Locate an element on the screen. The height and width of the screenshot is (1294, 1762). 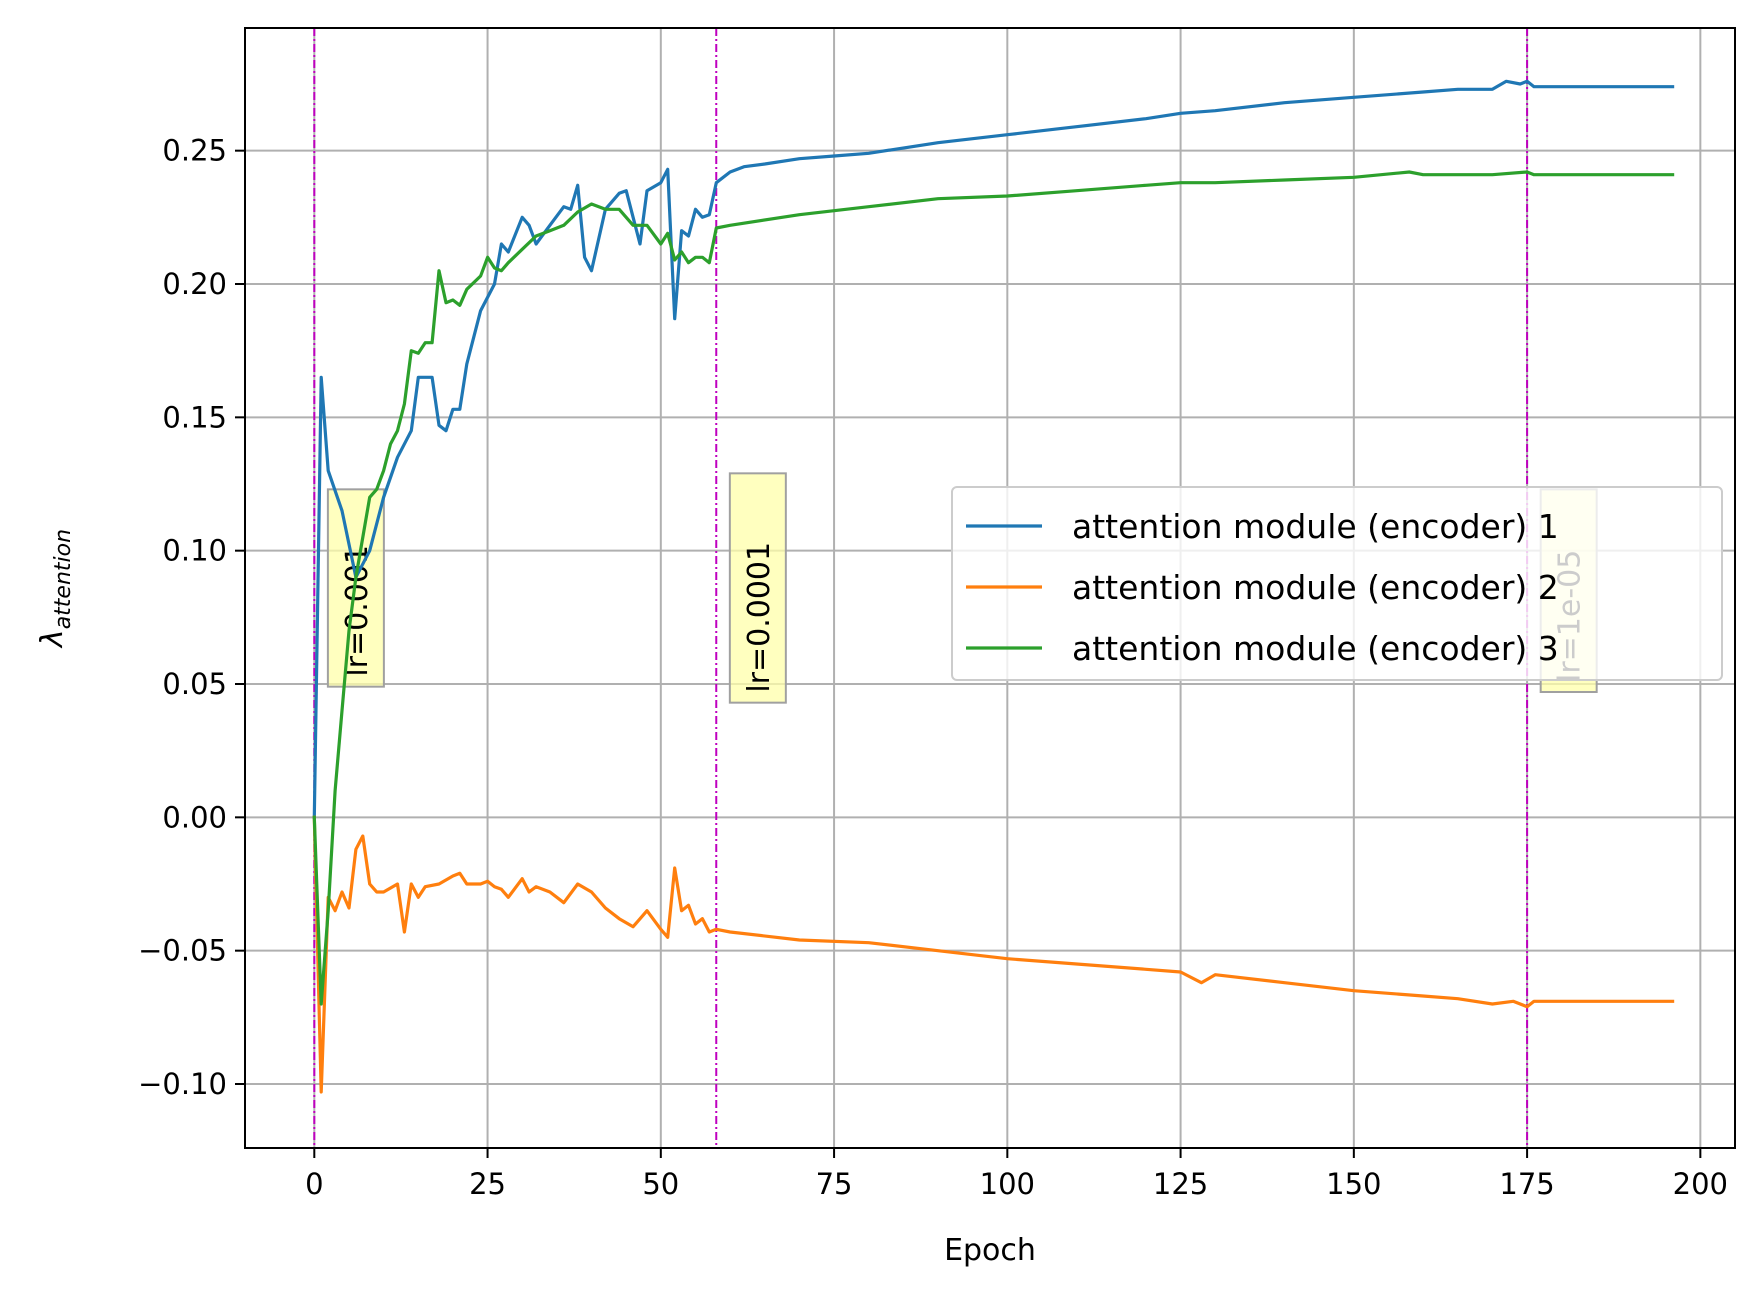
y-axis-ticks: −0.10 −0.05 0.00 0.05 0.10 0.15 0.20 0.25 is located at coordinates (191, 617).